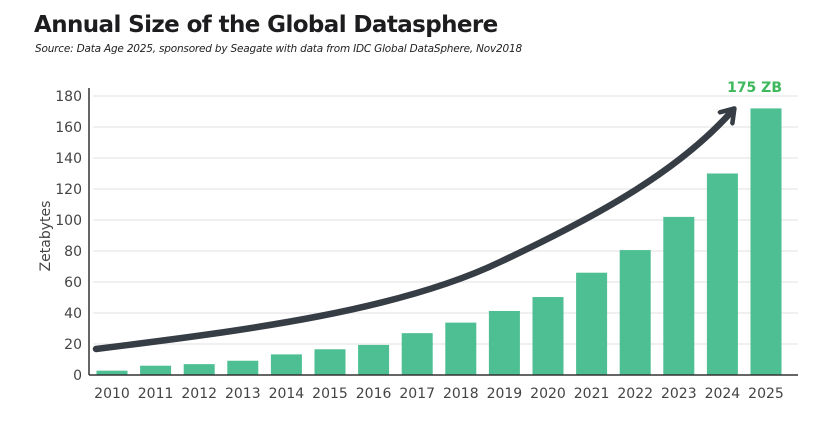 This screenshot has height=424, width=830. Describe the element at coordinates (766, 242) in the screenshot. I see `bar-2025` at that location.